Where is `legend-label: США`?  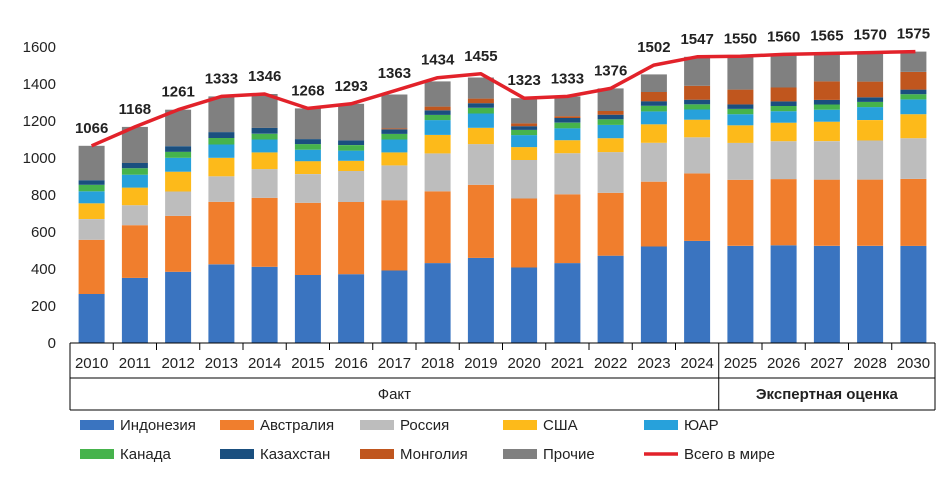 legend-label: США is located at coordinates (560, 425).